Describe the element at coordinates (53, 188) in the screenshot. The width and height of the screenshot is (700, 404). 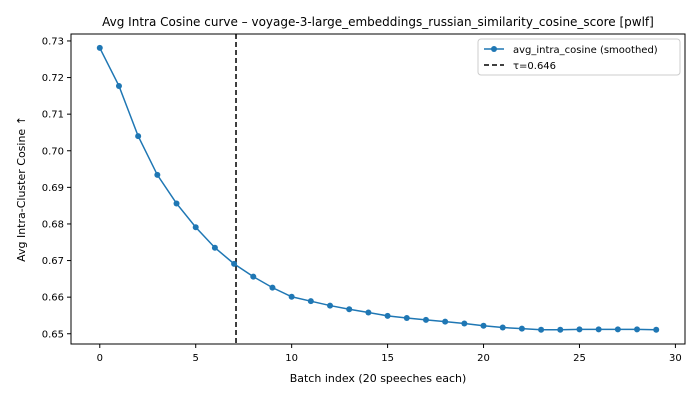
I see `y-tick-label: 0.69` at that location.